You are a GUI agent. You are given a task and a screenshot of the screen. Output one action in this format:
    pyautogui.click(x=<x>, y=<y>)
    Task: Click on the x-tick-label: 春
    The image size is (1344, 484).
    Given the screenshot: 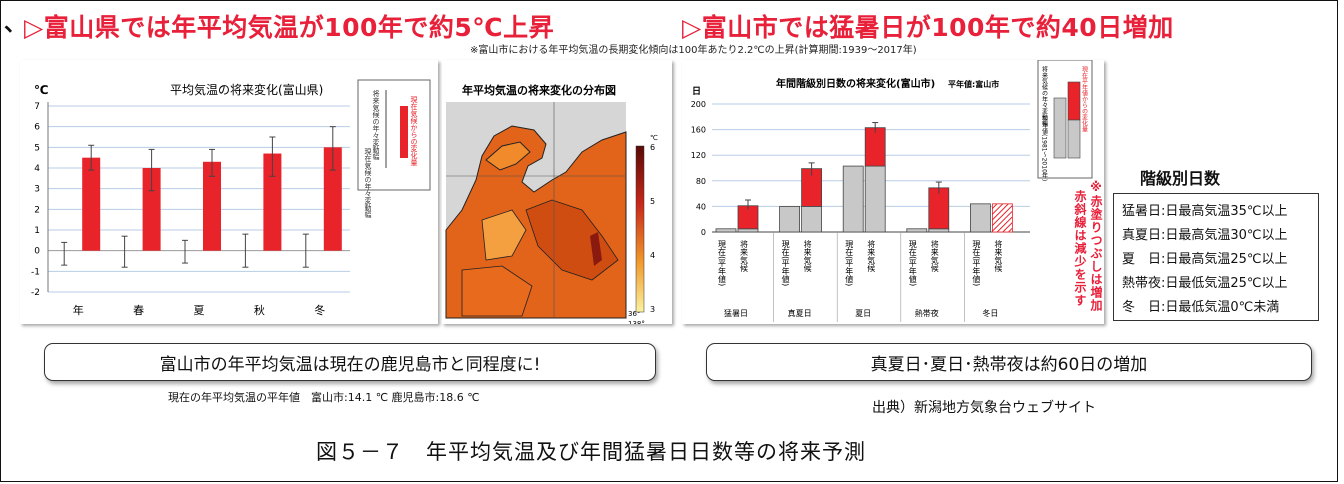 What is the action you would take?
    pyautogui.click(x=138, y=310)
    